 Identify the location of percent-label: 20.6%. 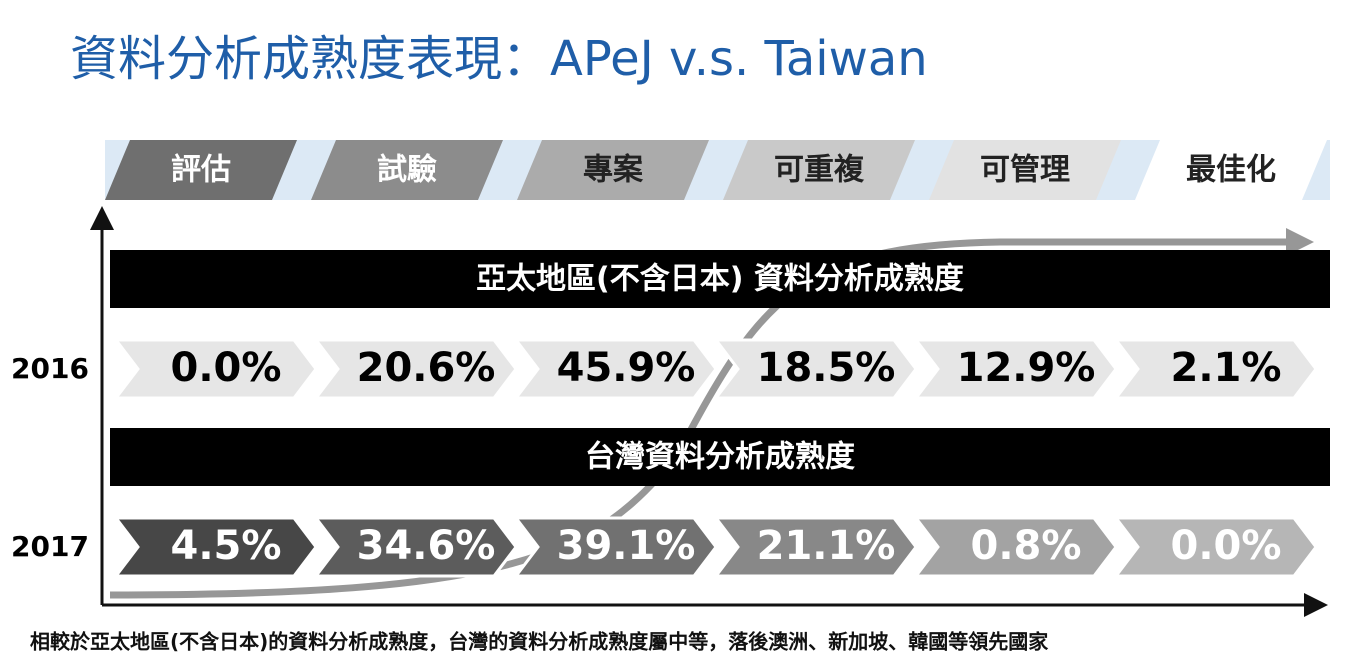
(426, 368).